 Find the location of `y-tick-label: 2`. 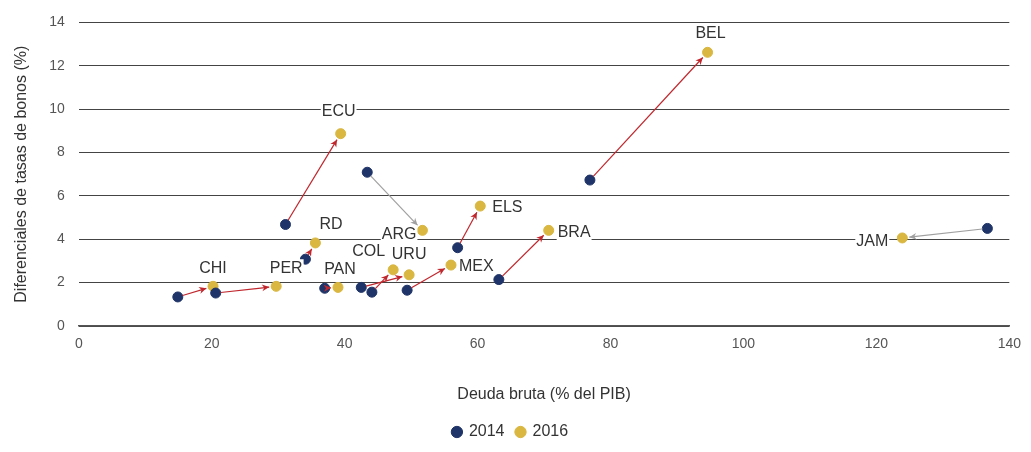

y-tick-label: 2 is located at coordinates (60, 281).